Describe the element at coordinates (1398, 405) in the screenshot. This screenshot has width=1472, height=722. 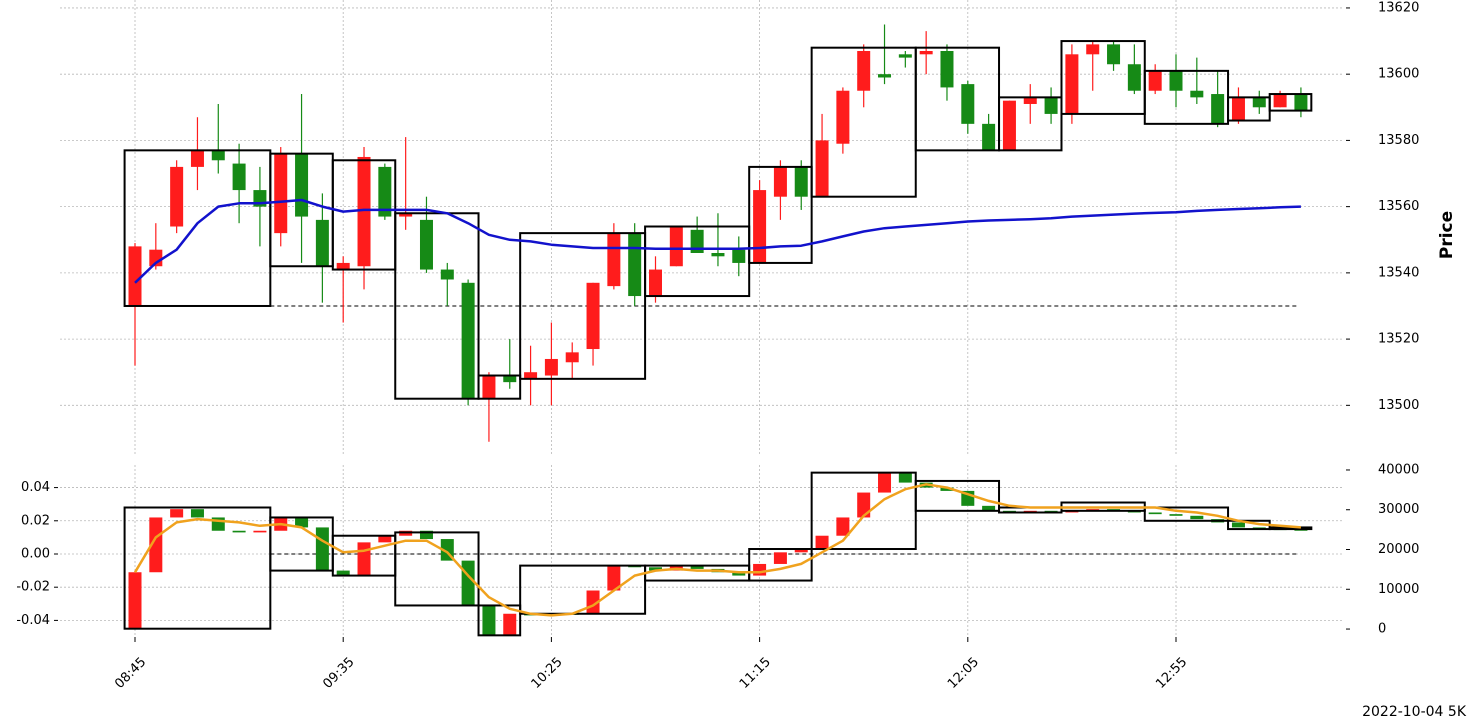
I see `y-tick-label: 13500` at that location.